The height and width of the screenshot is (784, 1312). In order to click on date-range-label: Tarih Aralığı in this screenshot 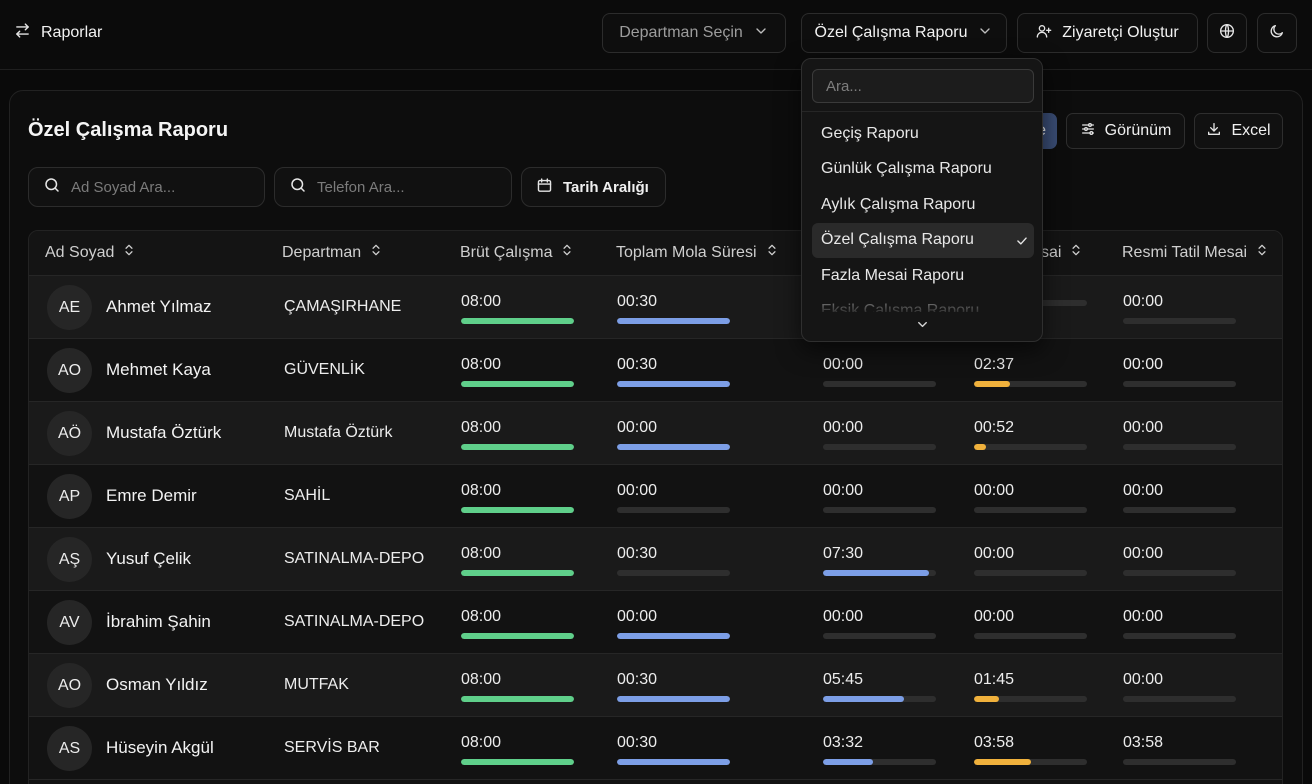, I will do `click(606, 187)`.